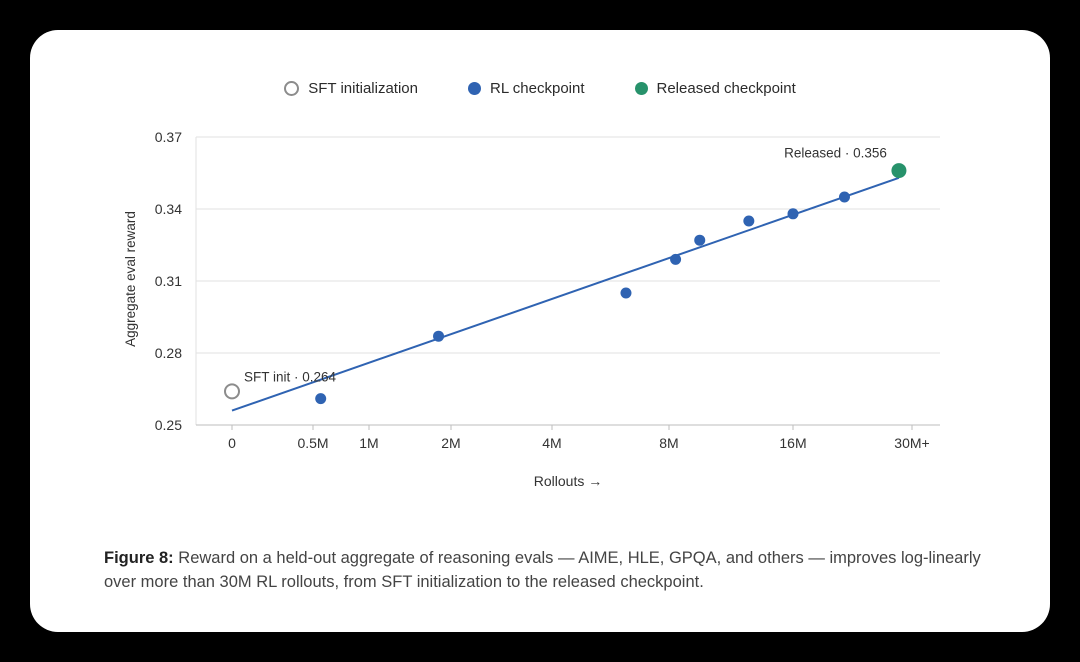 The height and width of the screenshot is (662, 1080). I want to click on caption-label: Figure 8:, so click(139, 558).